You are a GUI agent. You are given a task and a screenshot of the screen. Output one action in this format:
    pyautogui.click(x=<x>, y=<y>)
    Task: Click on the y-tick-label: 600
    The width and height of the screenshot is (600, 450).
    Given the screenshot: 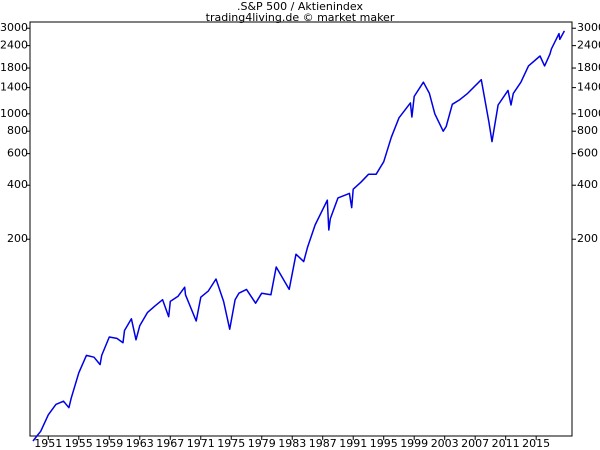 What is the action you would take?
    pyautogui.click(x=17, y=153)
    